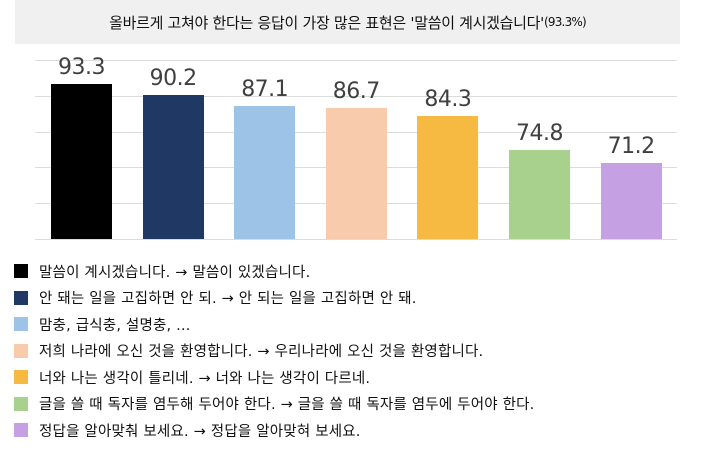  Describe the element at coordinates (539, 134) in the screenshot. I see `bar-value-label: 74.8` at that location.